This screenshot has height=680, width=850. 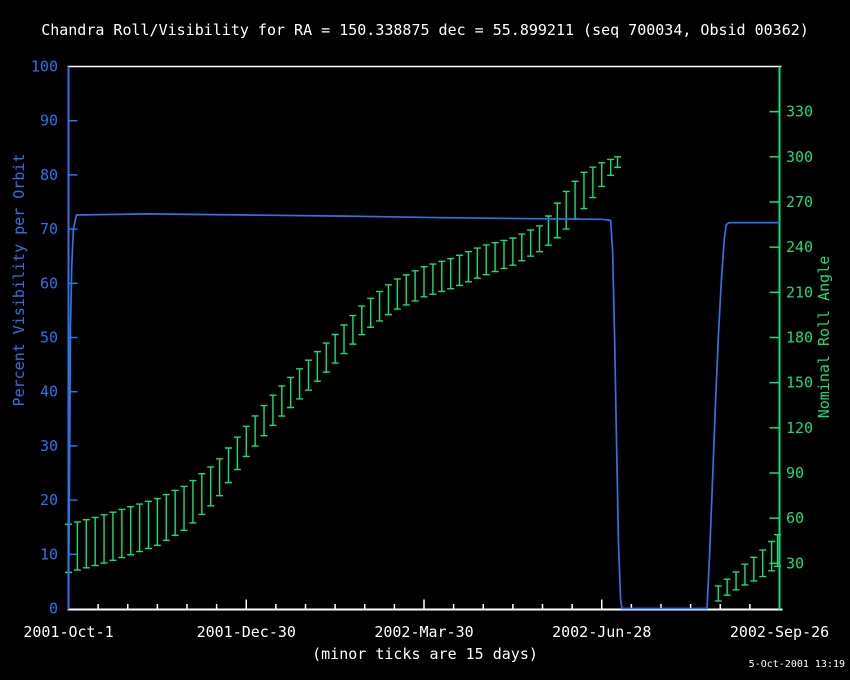 What do you see at coordinates (425, 654) in the screenshot?
I see `minor-ticks-note: (minor ticks are 15 days)` at bounding box center [425, 654].